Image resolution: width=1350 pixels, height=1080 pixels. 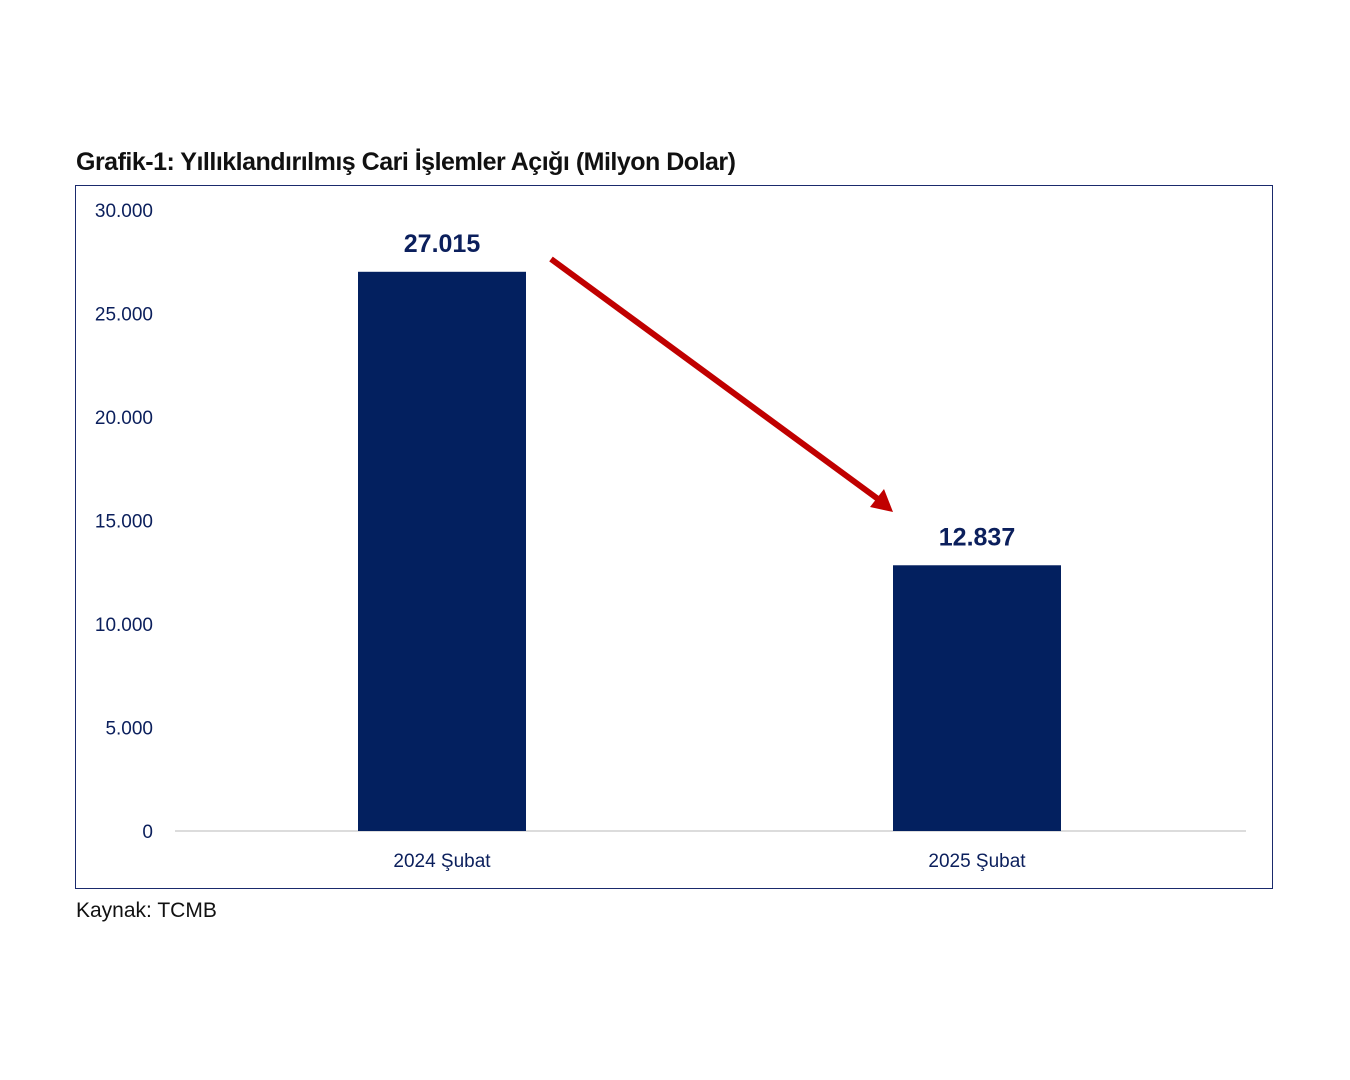 What do you see at coordinates (881, 500) in the screenshot?
I see `arrow-head-icon` at bounding box center [881, 500].